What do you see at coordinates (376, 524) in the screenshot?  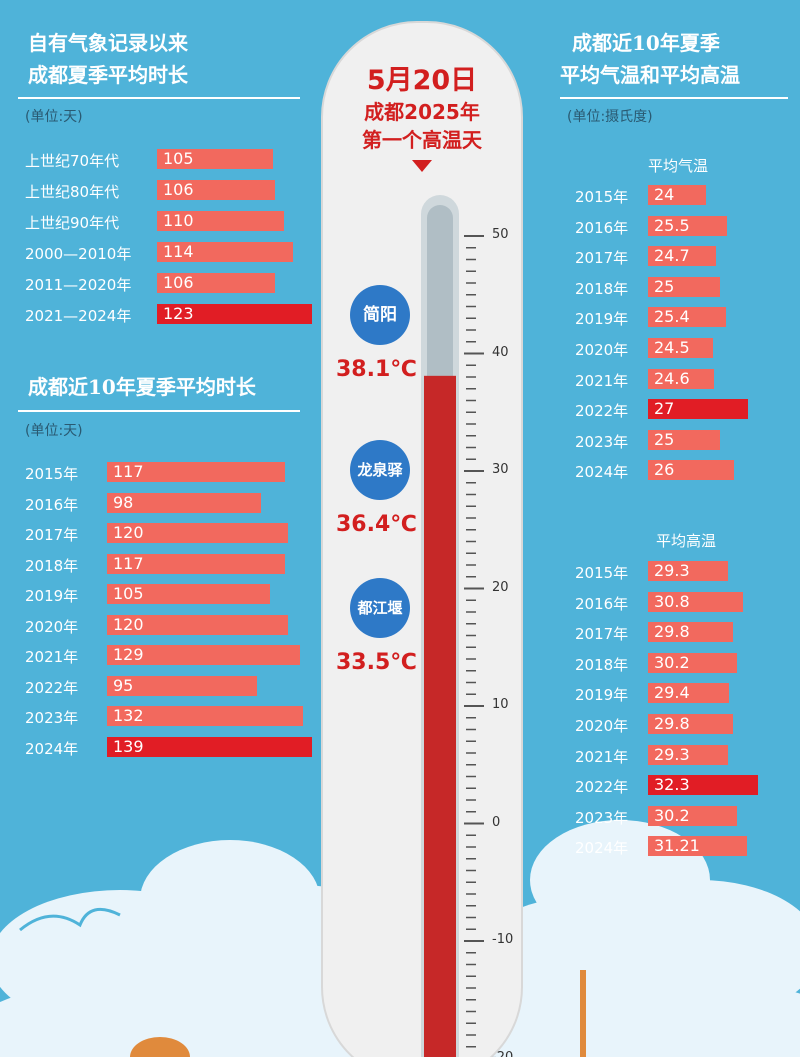 I see `city-temperature: 36.4℃` at bounding box center [376, 524].